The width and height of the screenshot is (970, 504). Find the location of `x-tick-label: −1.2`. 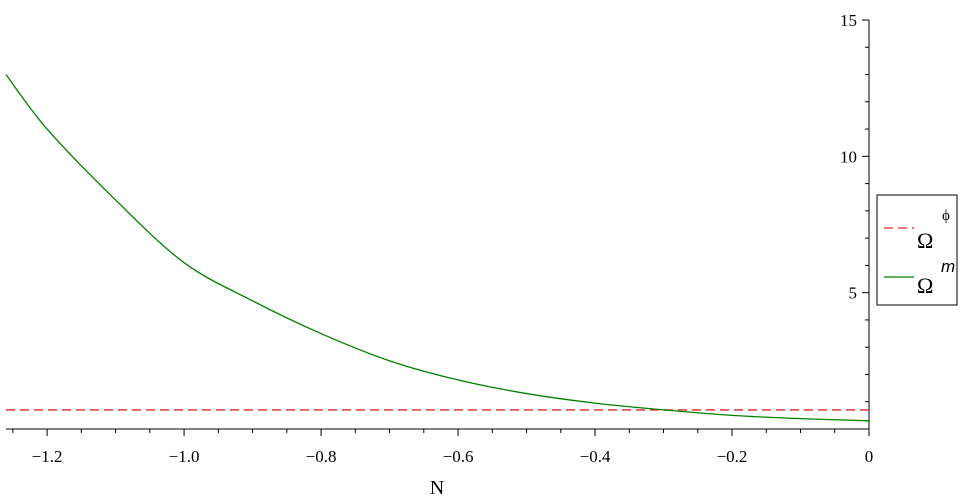

x-tick-label: −1.2 is located at coordinates (47, 456).